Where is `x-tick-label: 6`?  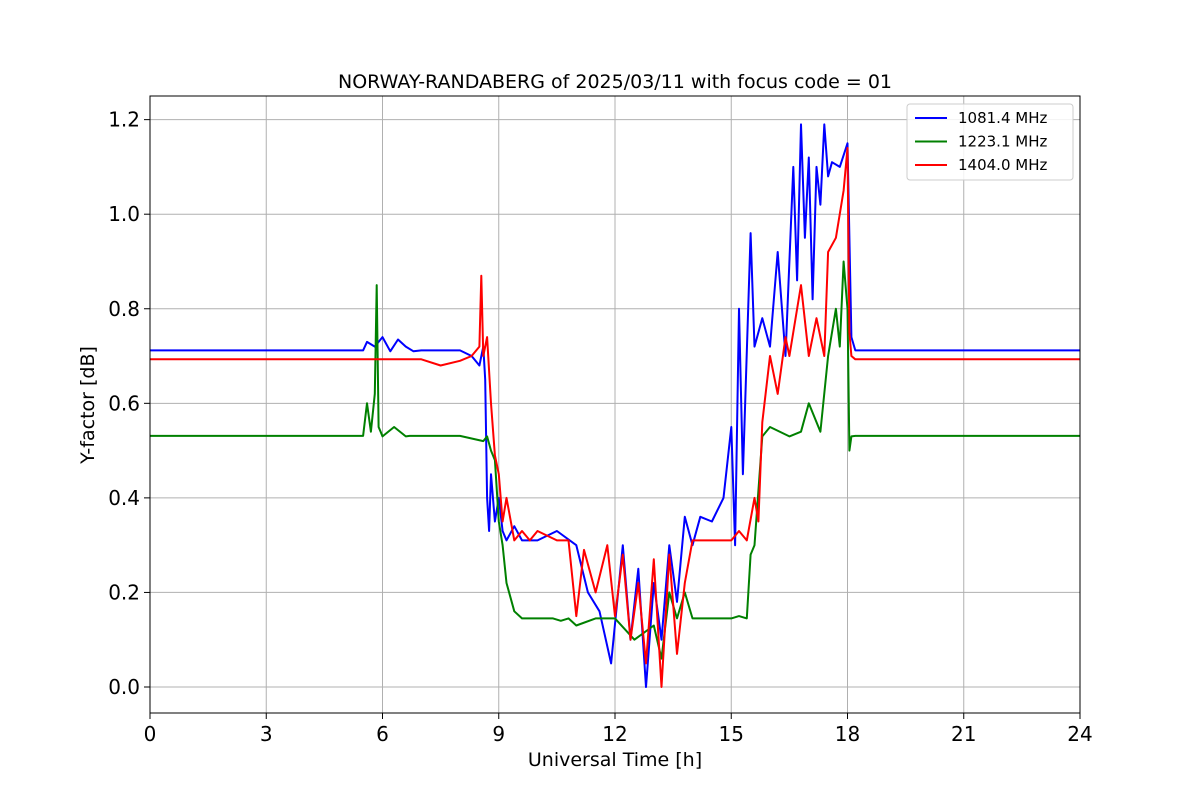
x-tick-label: 6 is located at coordinates (382, 734).